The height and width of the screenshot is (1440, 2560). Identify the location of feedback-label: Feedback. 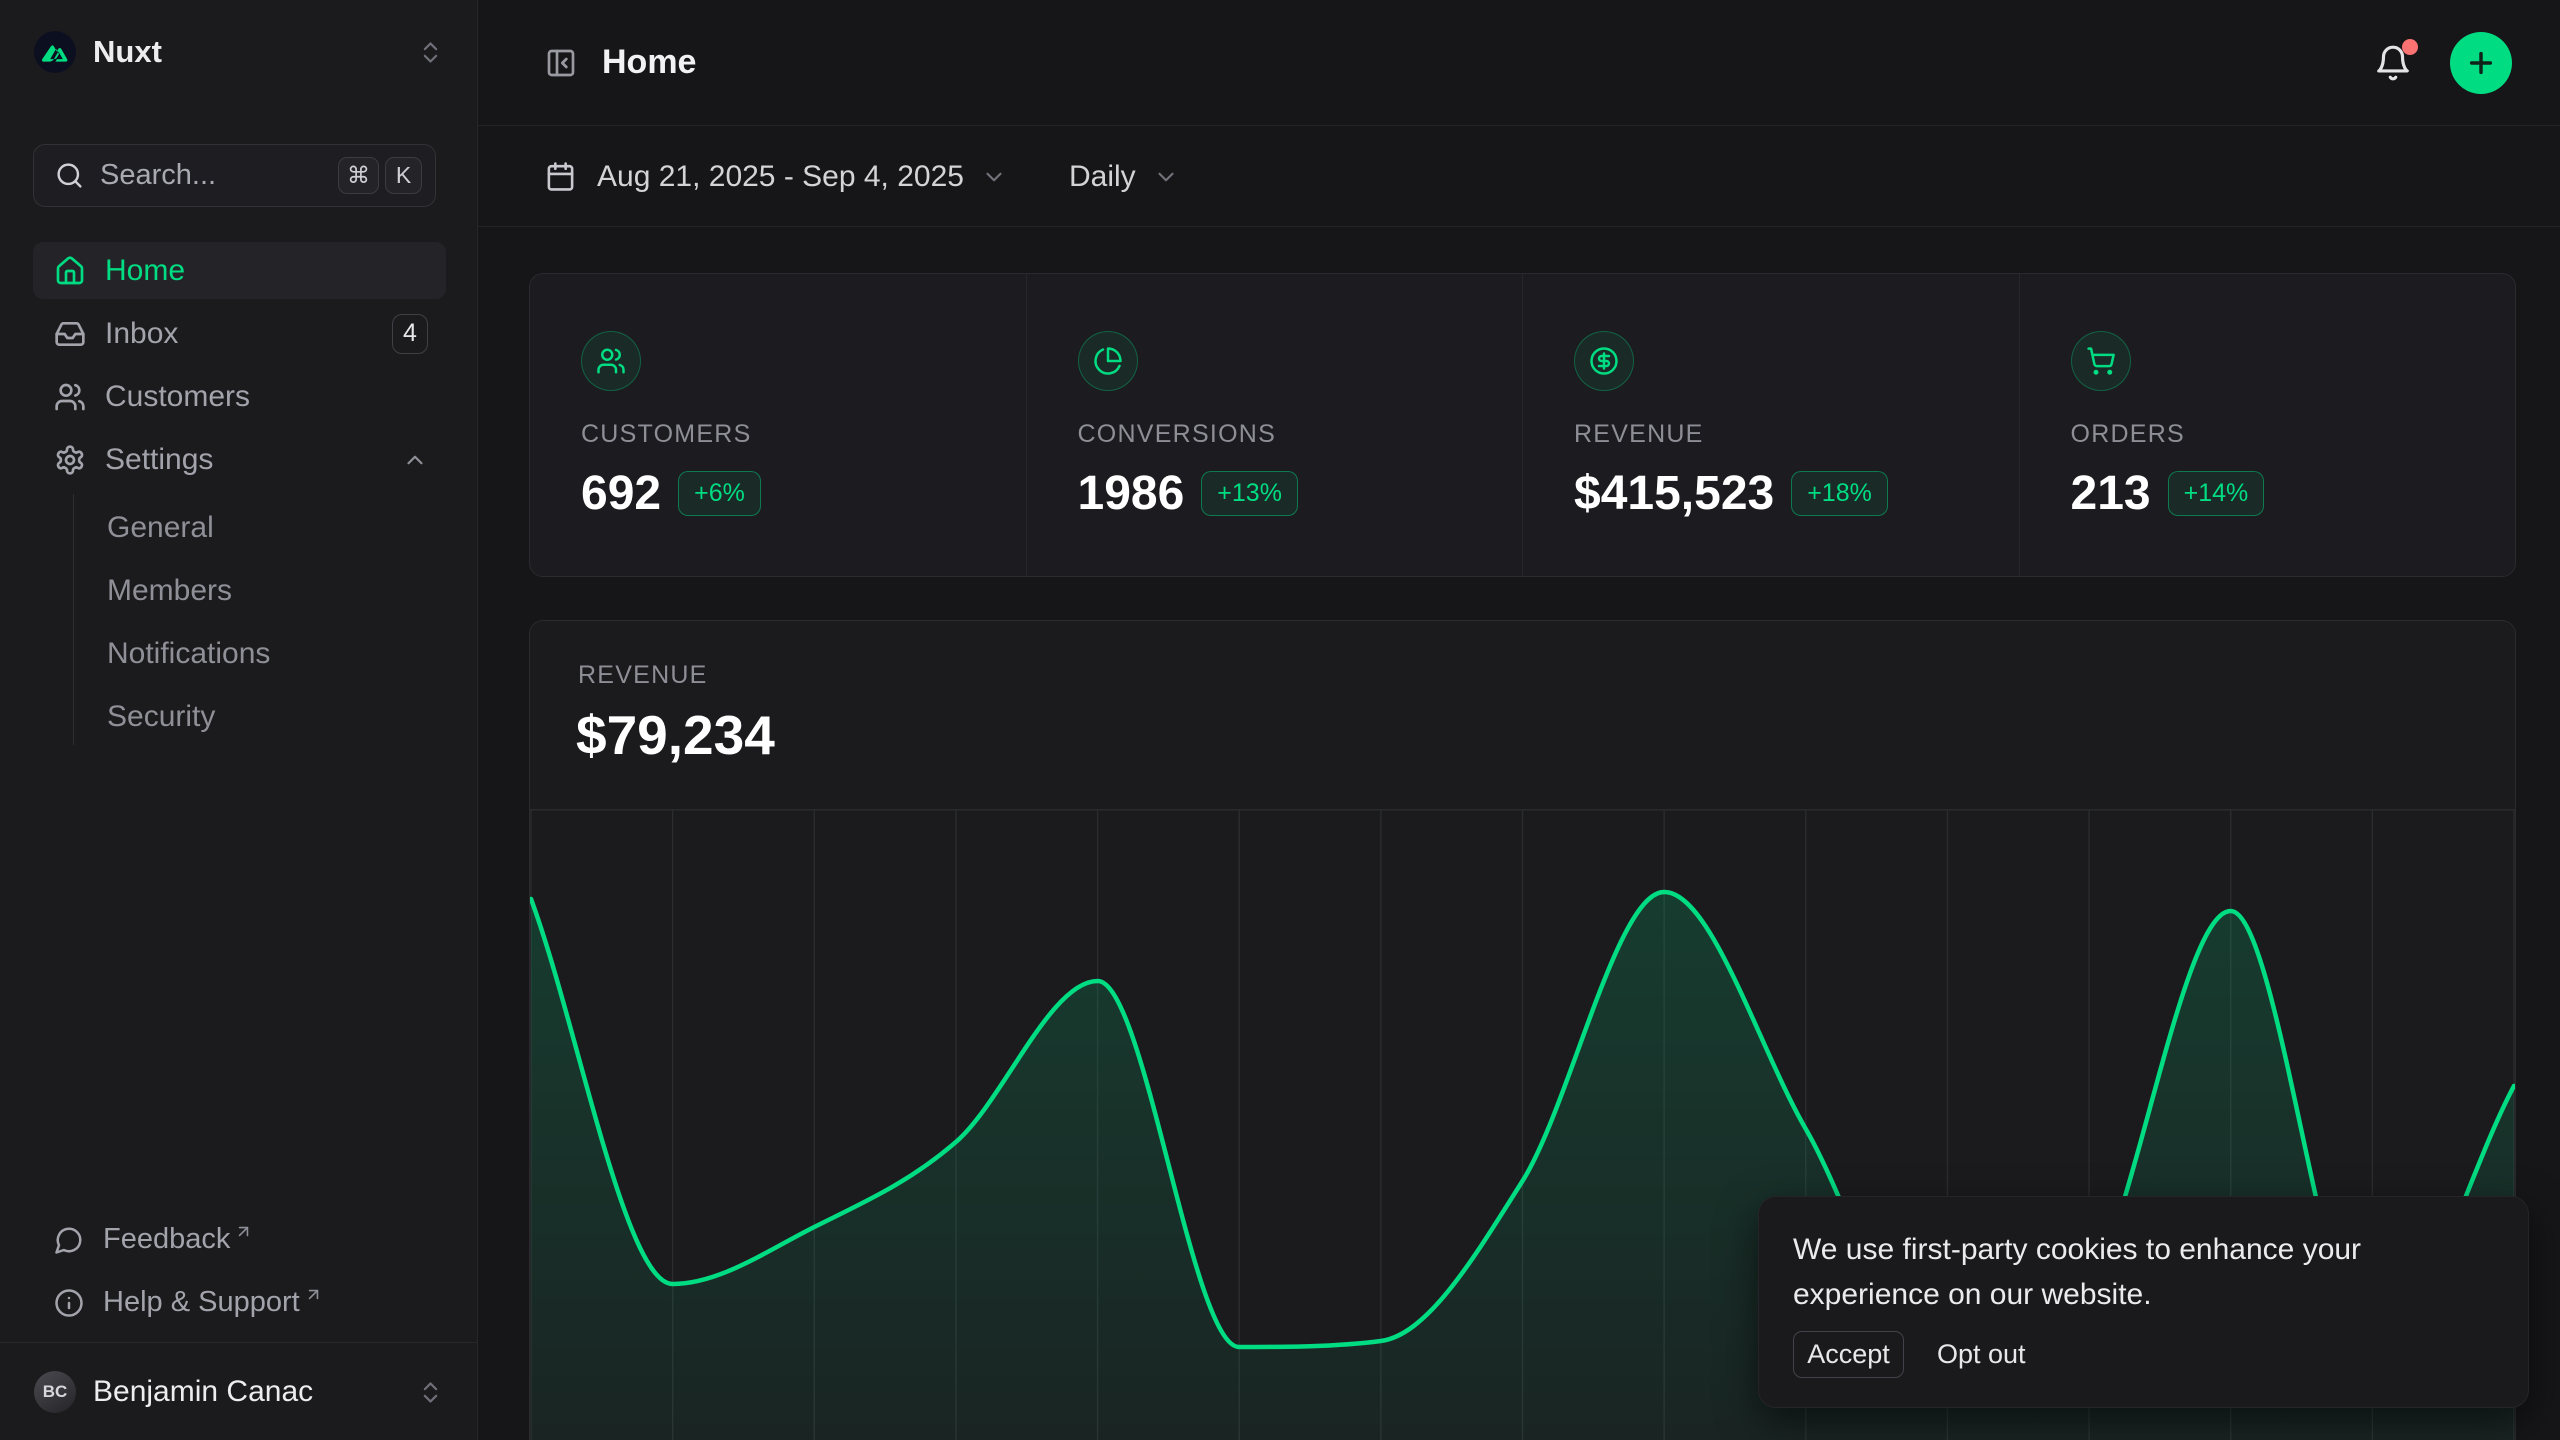
(167, 1239).